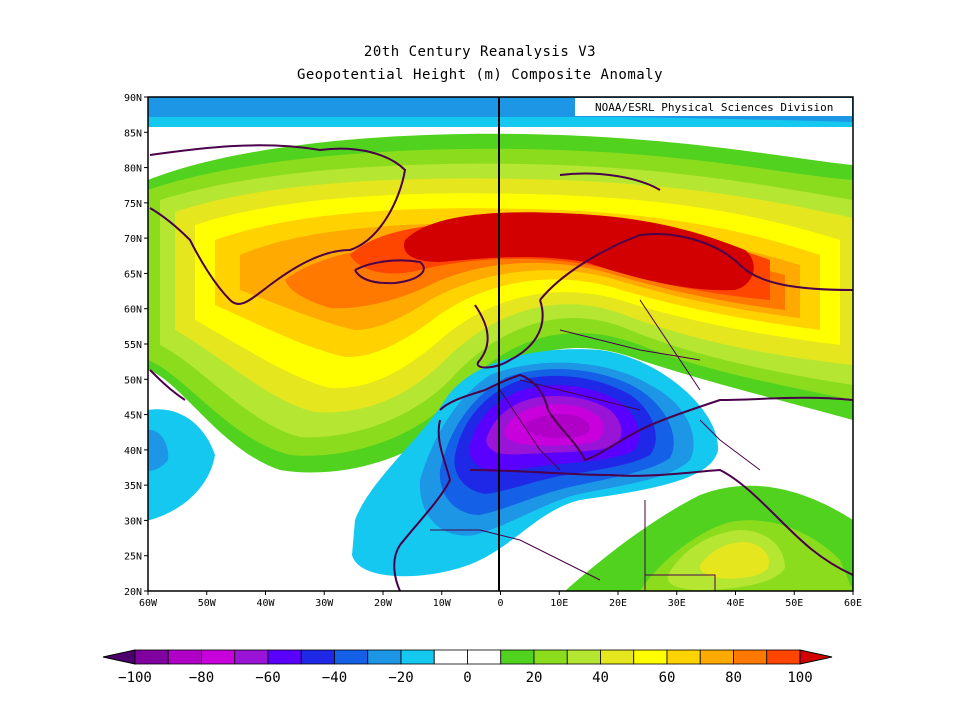 The height and width of the screenshot is (720, 960). I want to click on colorbar, so click(467, 657).